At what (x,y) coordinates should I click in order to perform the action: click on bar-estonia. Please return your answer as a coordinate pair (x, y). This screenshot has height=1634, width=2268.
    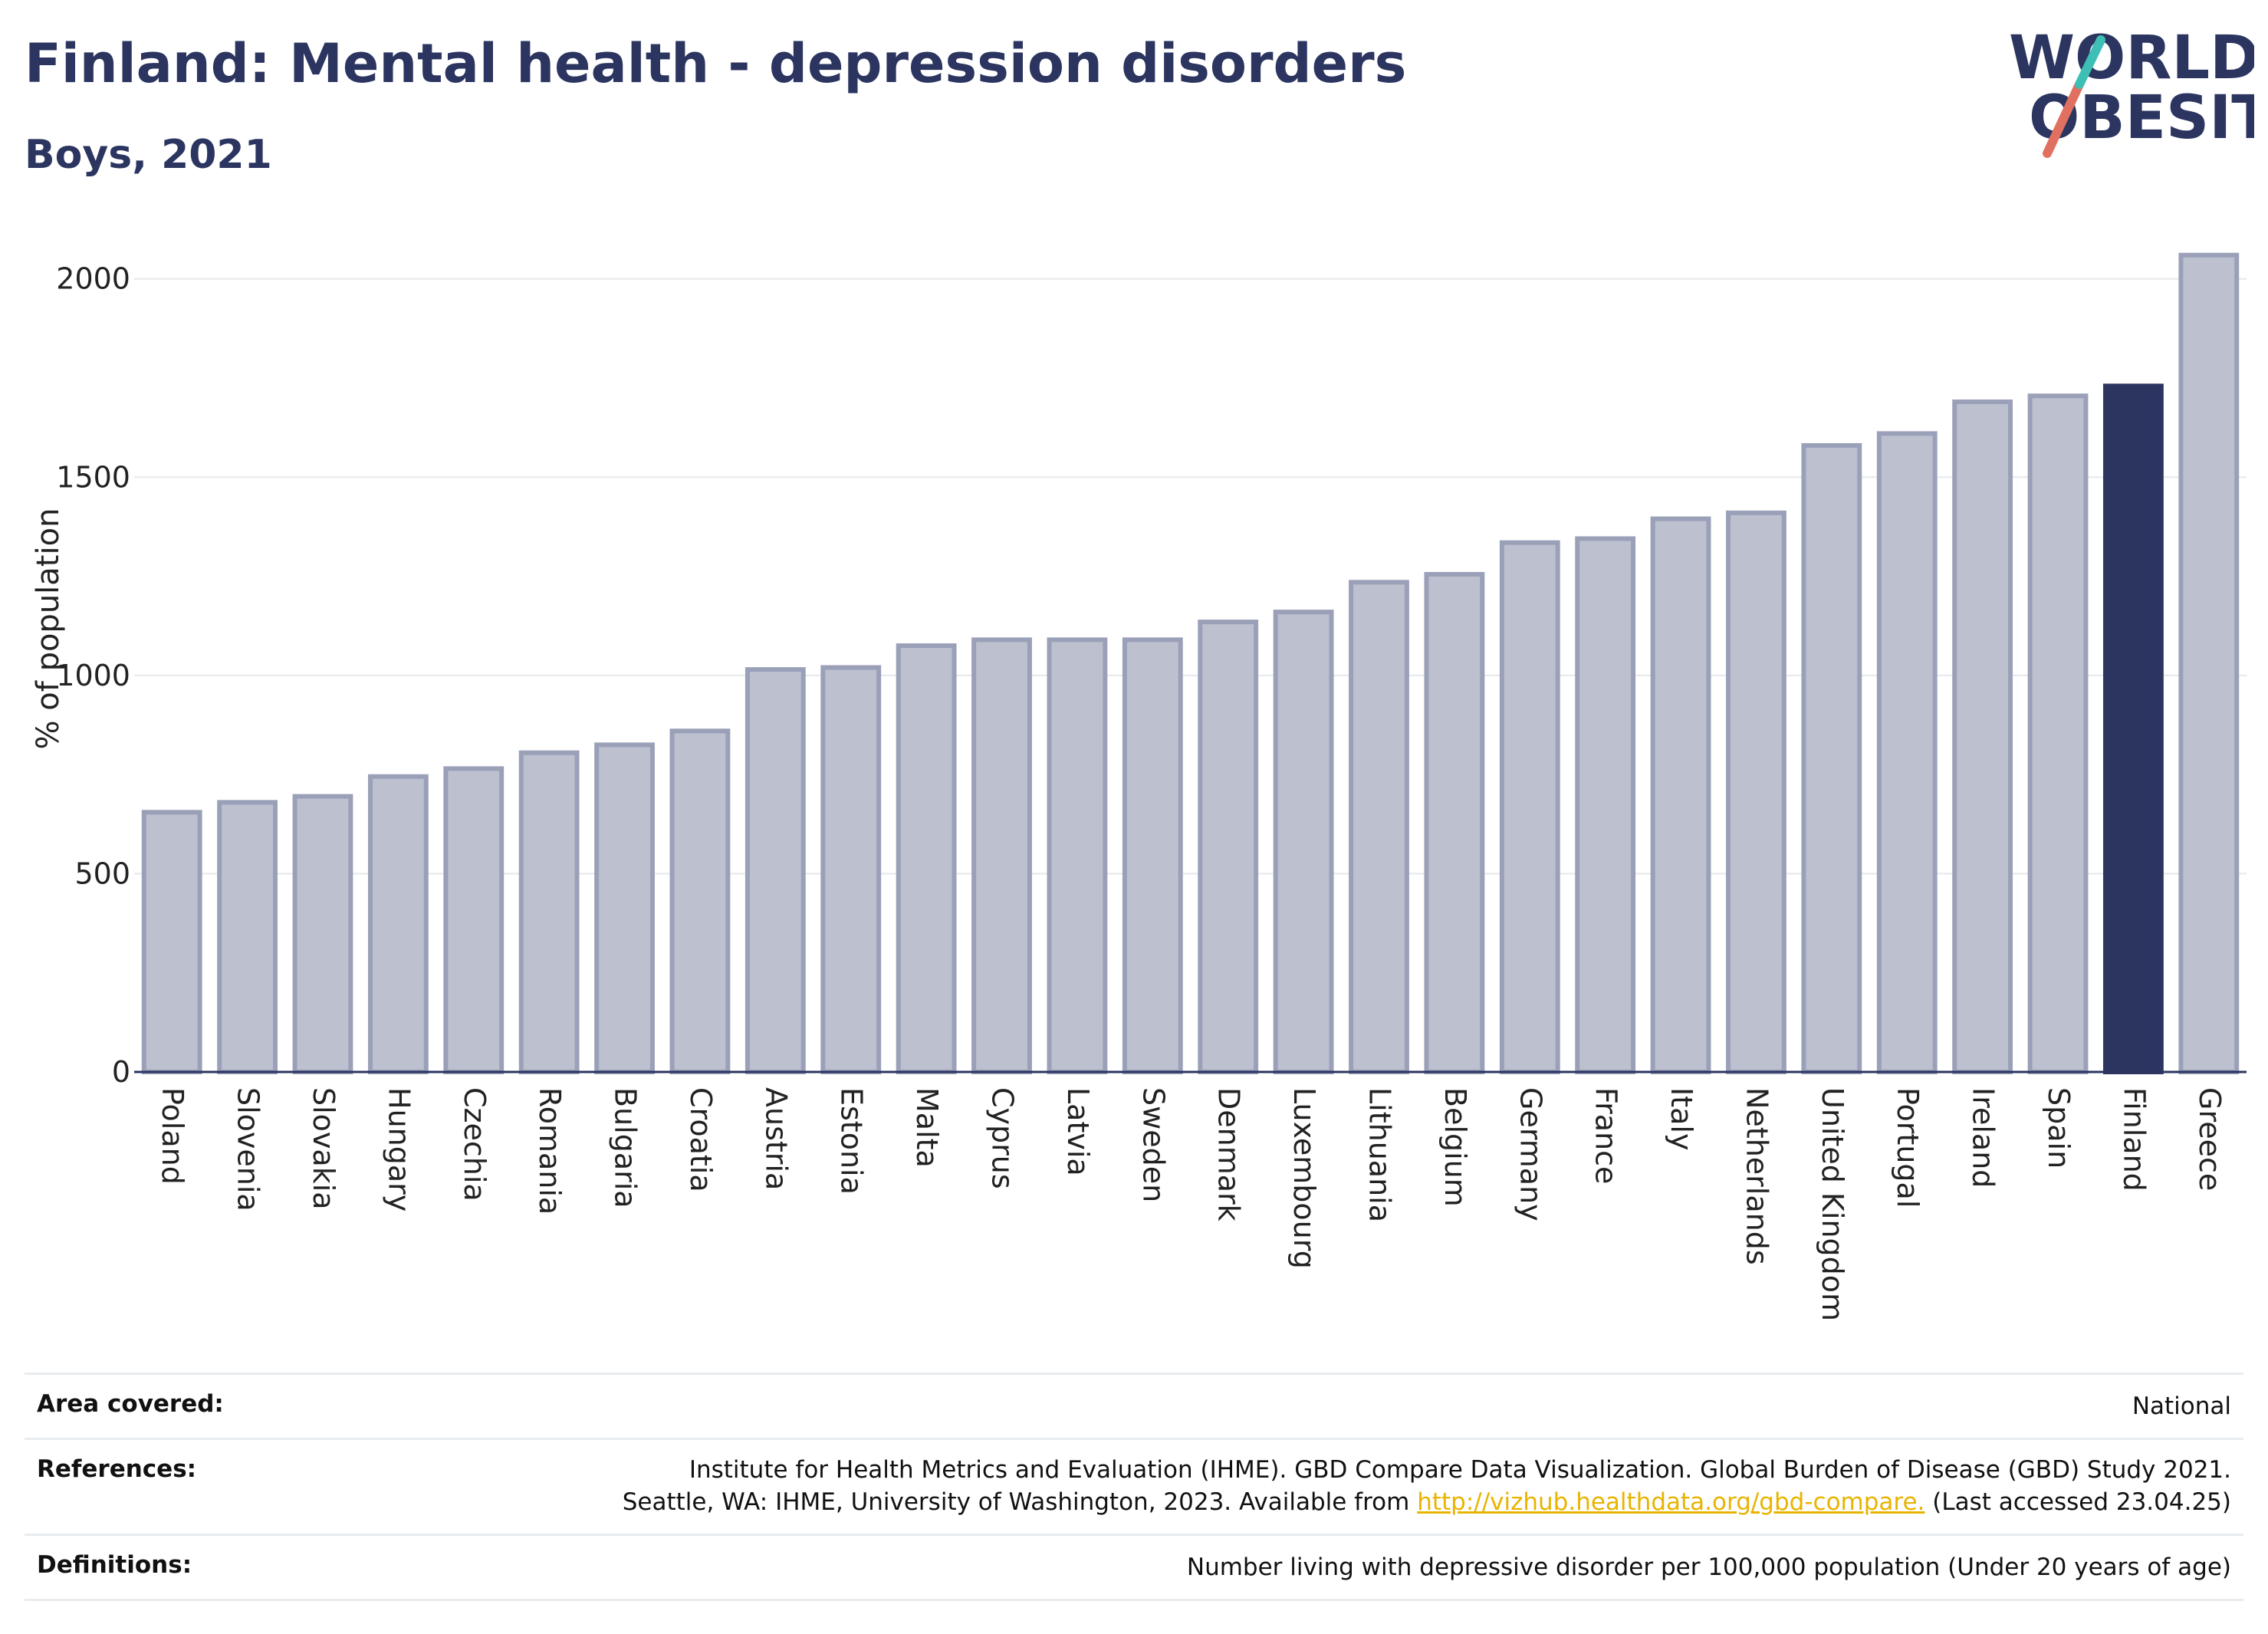
    Looking at the image, I should click on (851, 869).